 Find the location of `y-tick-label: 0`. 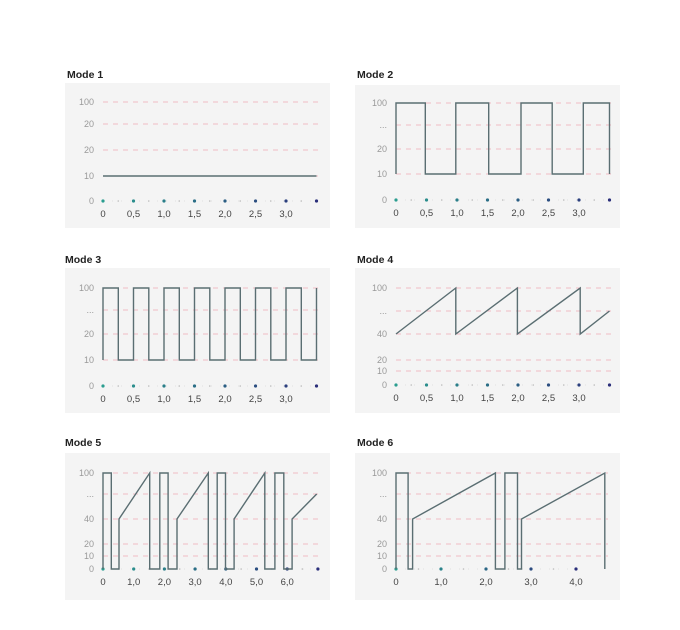

y-tick-label: 0 is located at coordinates (384, 385).